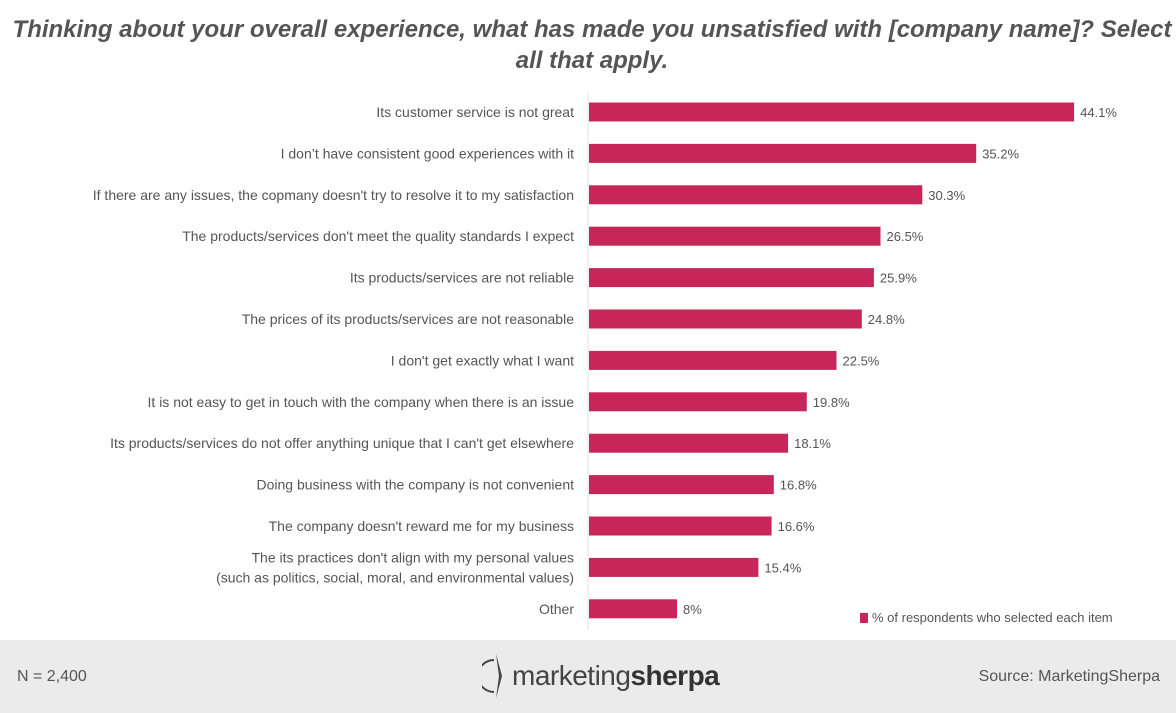 The height and width of the screenshot is (713, 1176). I want to click on category-label: I don't get exactly what I want, so click(482, 360).